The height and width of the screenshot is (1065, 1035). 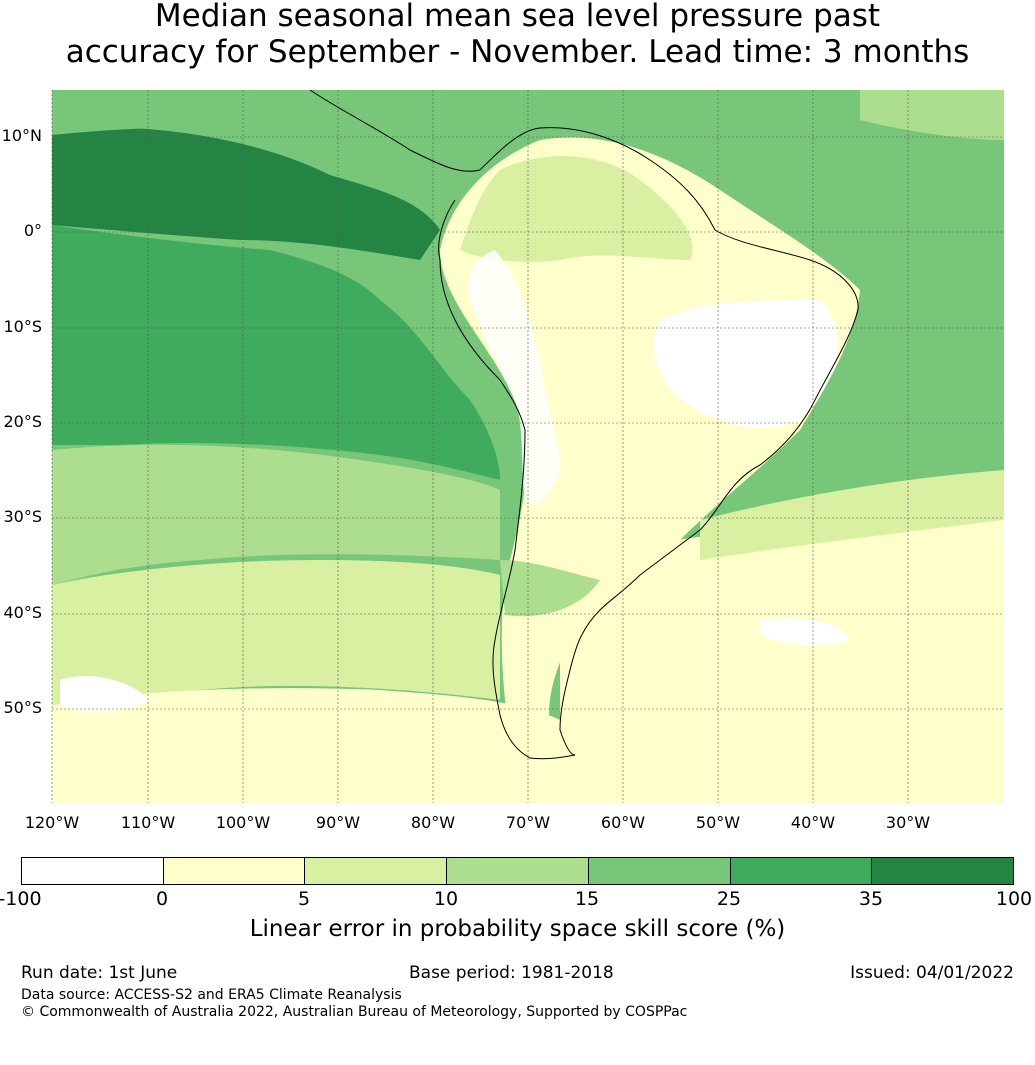 What do you see at coordinates (587, 899) in the screenshot?
I see `colorbar-tick: 15` at bounding box center [587, 899].